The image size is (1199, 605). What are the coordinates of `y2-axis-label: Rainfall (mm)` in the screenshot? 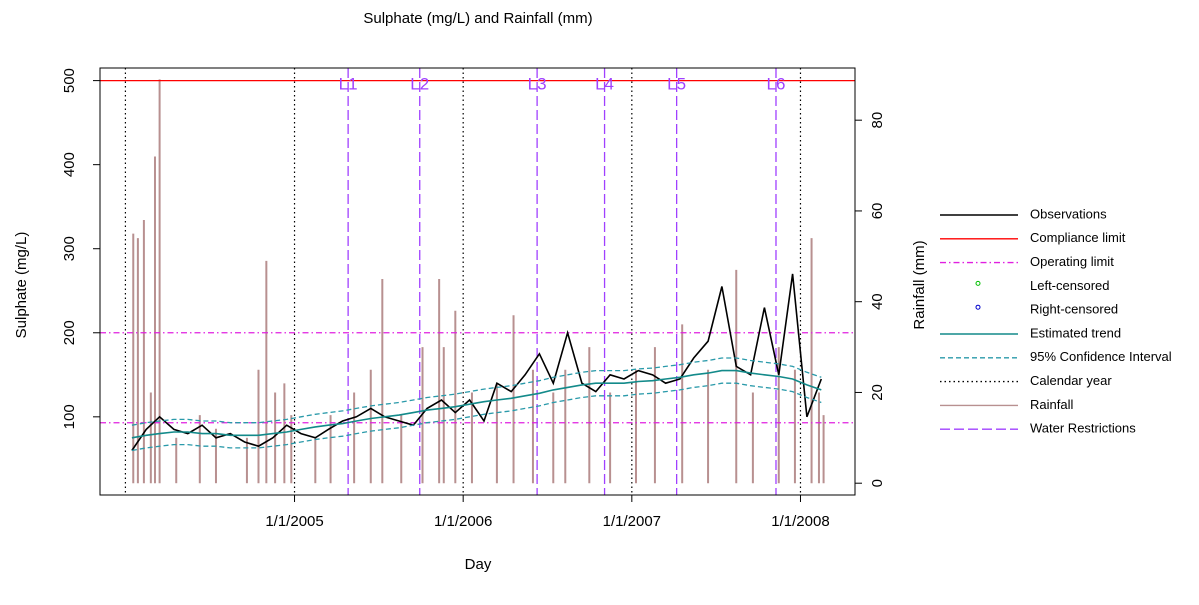 It's located at (919, 284).